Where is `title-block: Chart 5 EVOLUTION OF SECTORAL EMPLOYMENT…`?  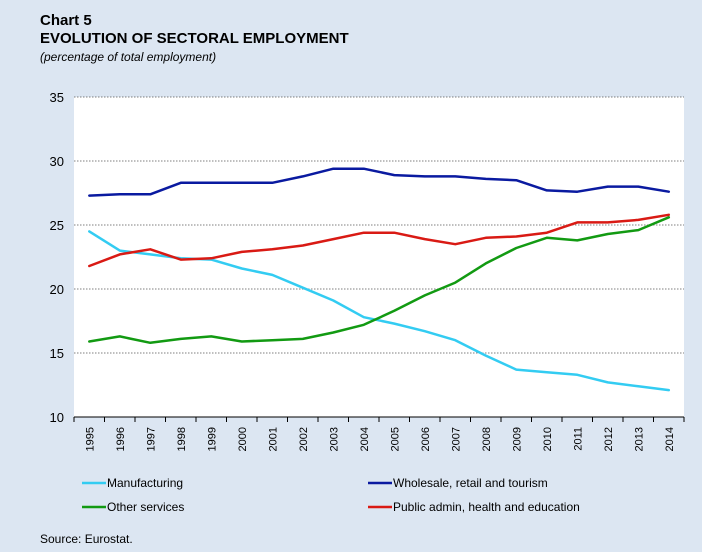
title-block: Chart 5 EVOLUTION OF SECTORAL EMPLOYMENT… is located at coordinates (194, 38).